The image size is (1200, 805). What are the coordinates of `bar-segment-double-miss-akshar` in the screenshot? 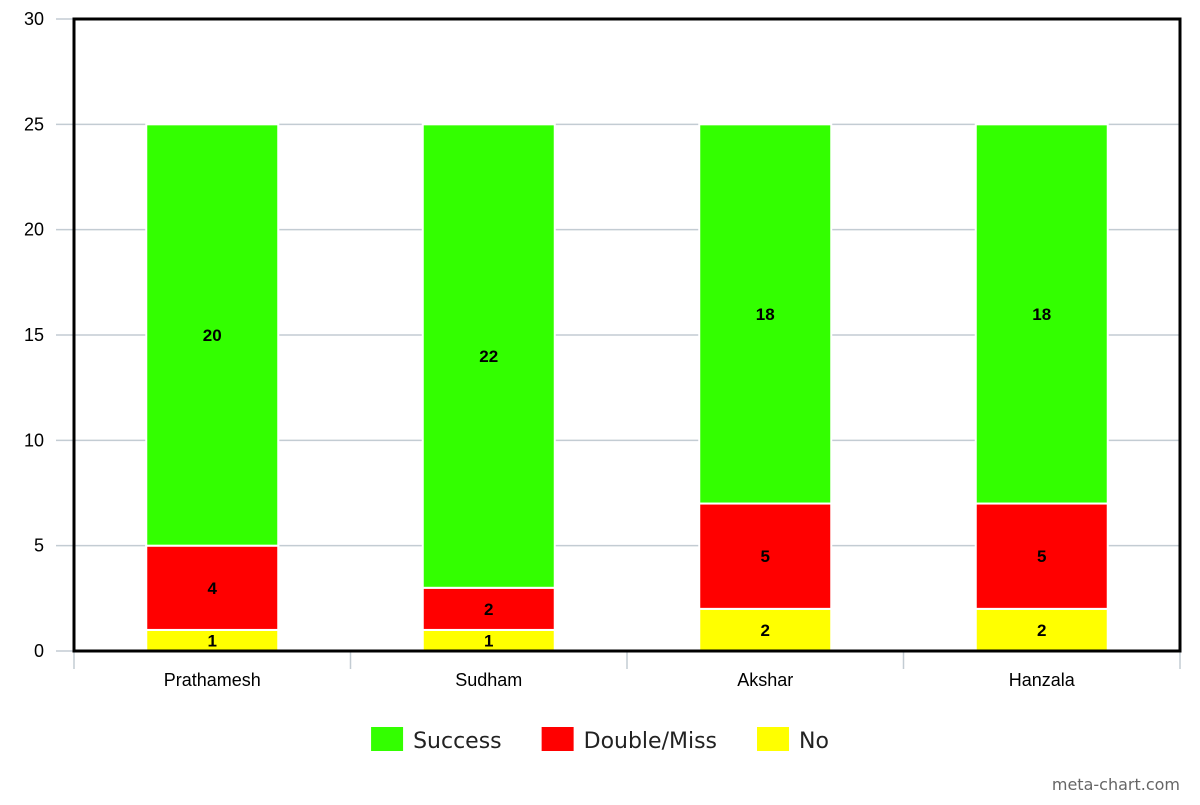 It's located at (765, 556).